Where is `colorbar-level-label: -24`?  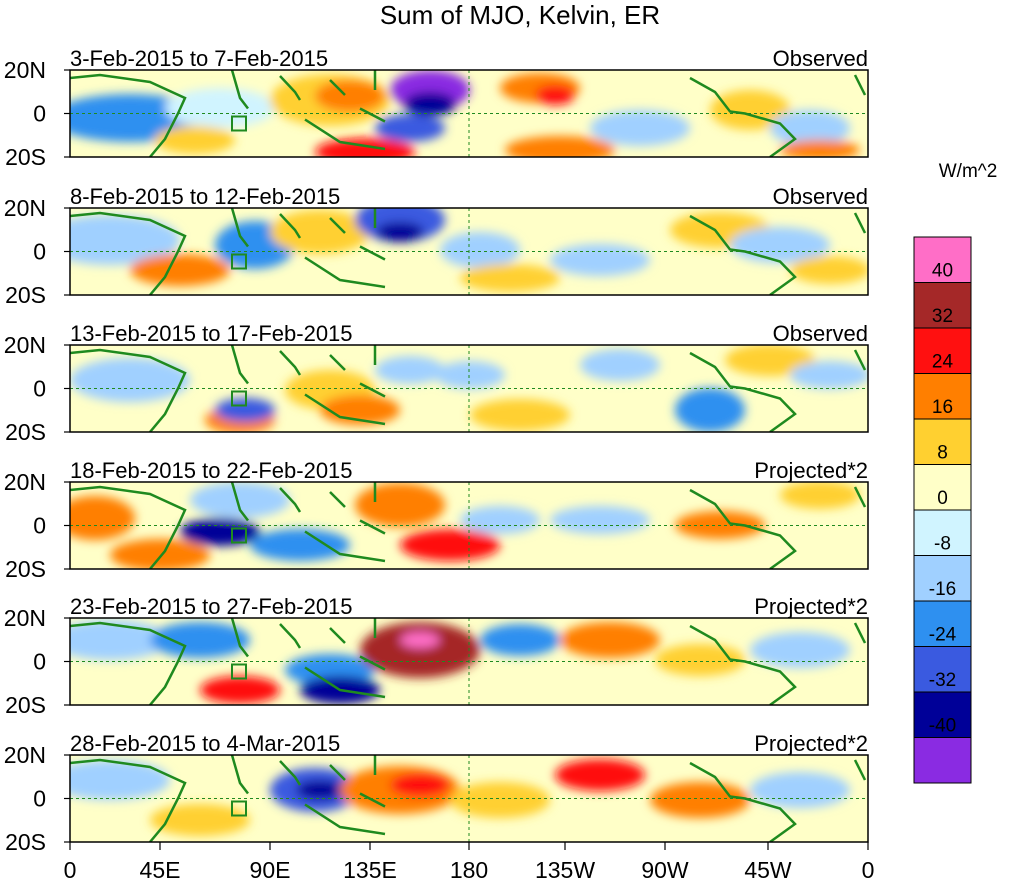
colorbar-level-label: -24 is located at coordinates (943, 635).